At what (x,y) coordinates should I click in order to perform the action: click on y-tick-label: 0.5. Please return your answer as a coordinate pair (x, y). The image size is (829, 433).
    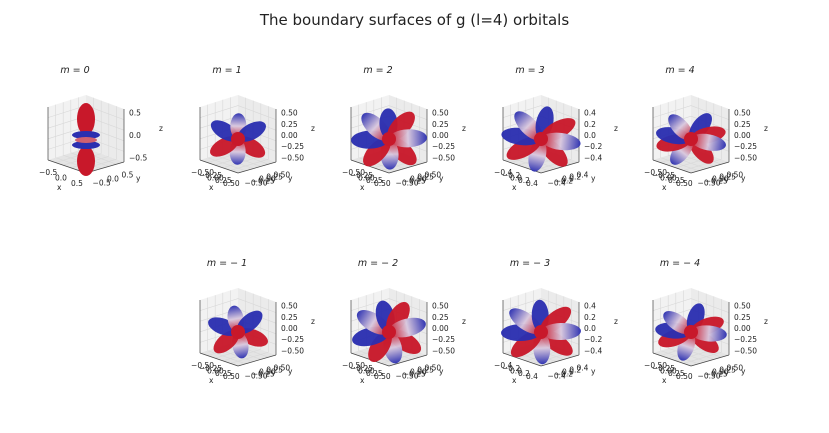
    Looking at the image, I should click on (127, 174).